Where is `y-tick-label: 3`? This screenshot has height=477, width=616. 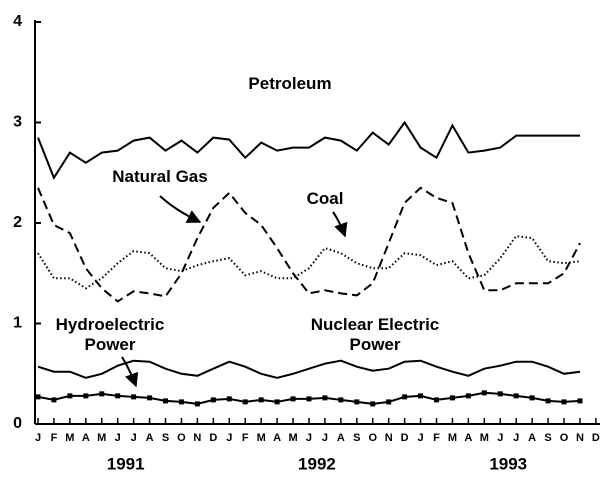 y-tick-label: 3 is located at coordinates (17, 122).